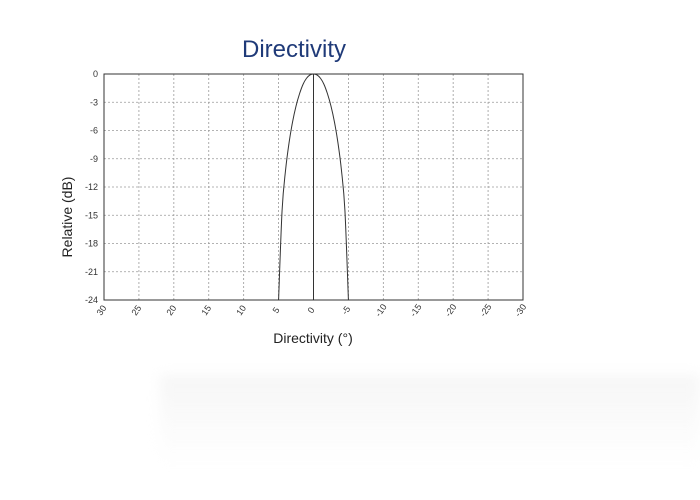  I want to click on x-tick-label: -5, so click(346, 310).